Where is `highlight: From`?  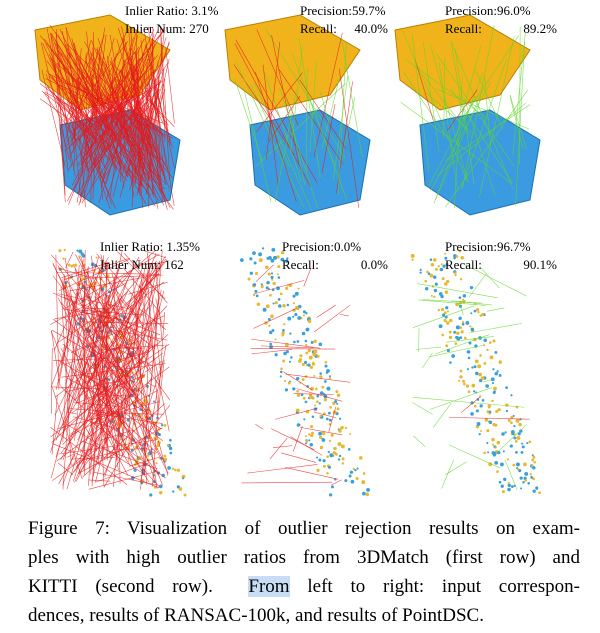 highlight: From is located at coordinates (269, 586).